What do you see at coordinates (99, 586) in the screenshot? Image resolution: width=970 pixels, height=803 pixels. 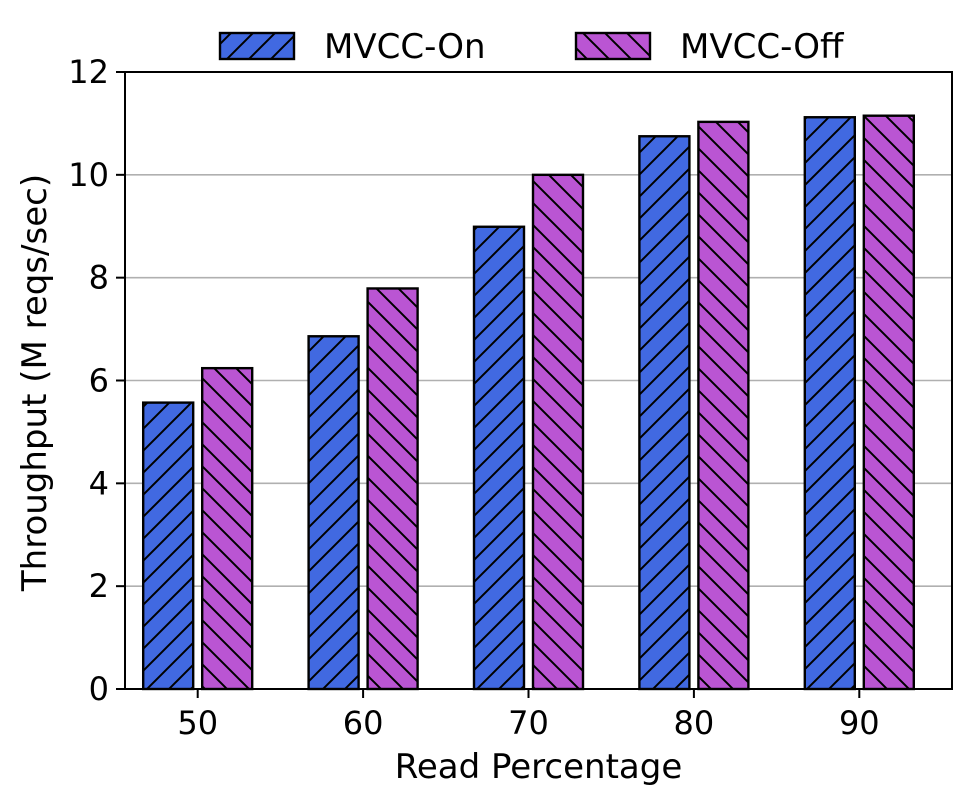 I see `y-tick-label: 2` at bounding box center [99, 586].